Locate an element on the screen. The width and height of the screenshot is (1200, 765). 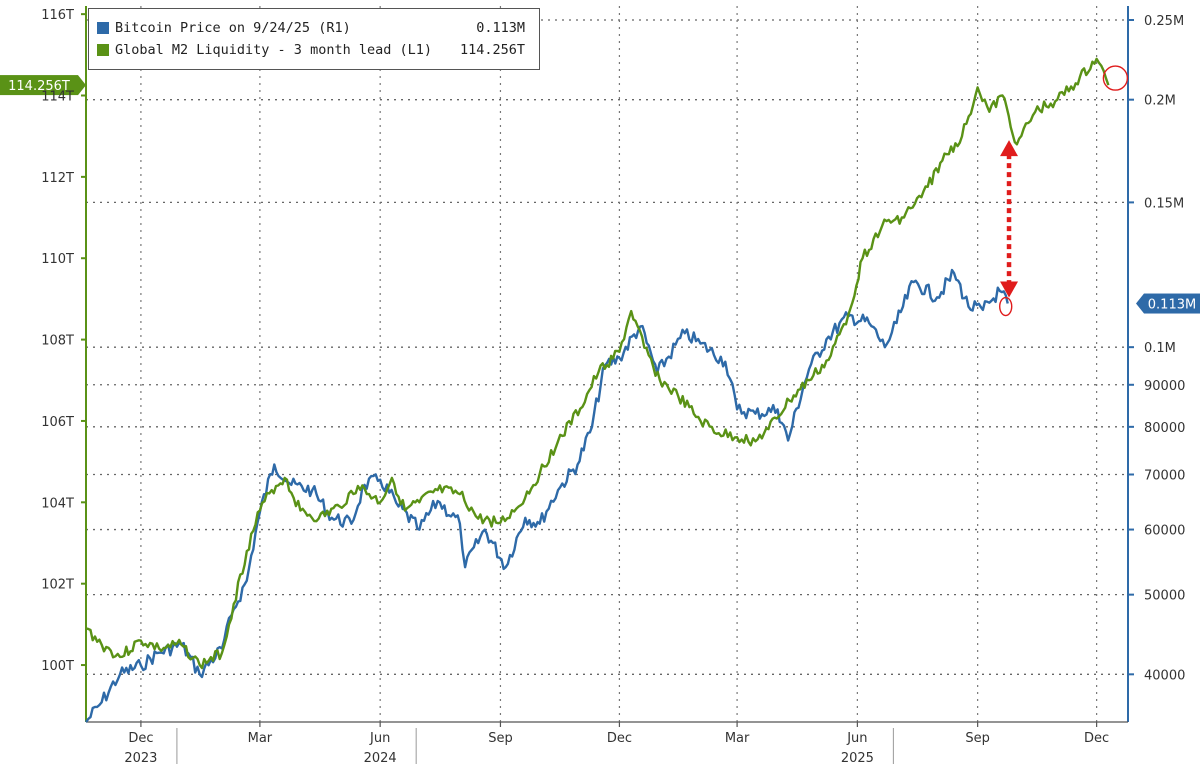
bitcoin-current-tag-pointer is located at coordinates (1140, 303).